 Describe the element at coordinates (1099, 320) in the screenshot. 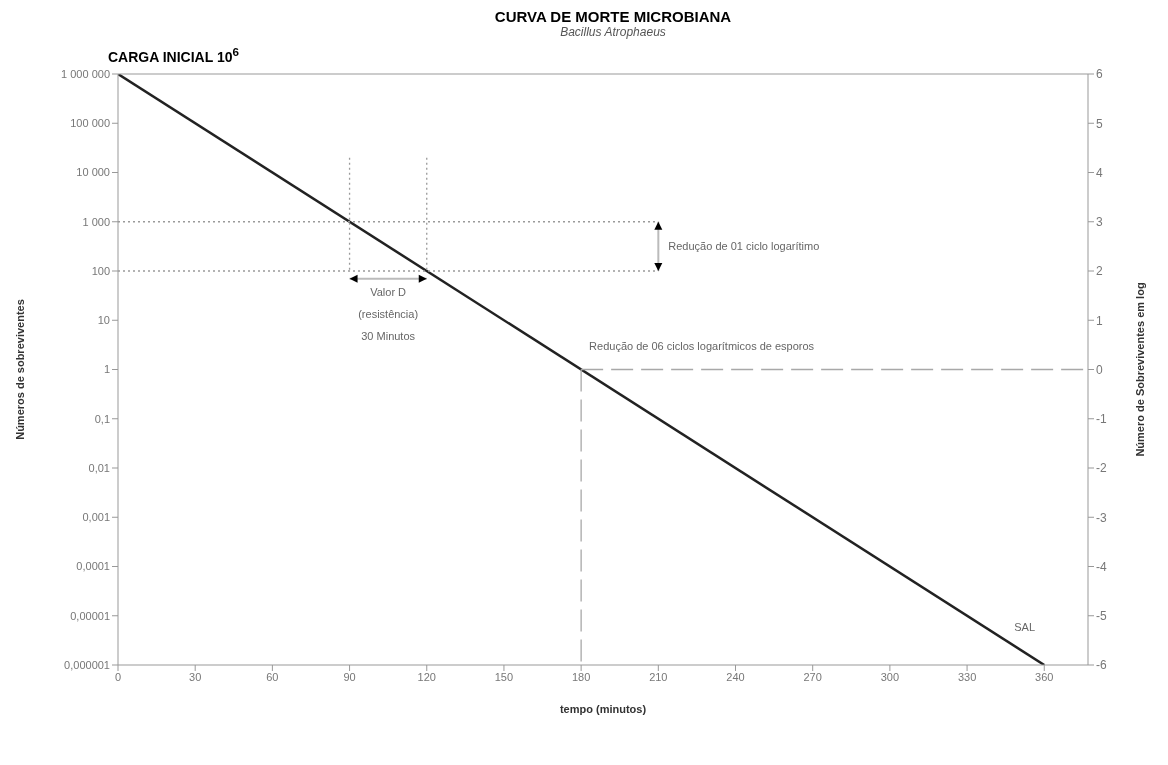

I see `y2-tick-label: 1` at that location.